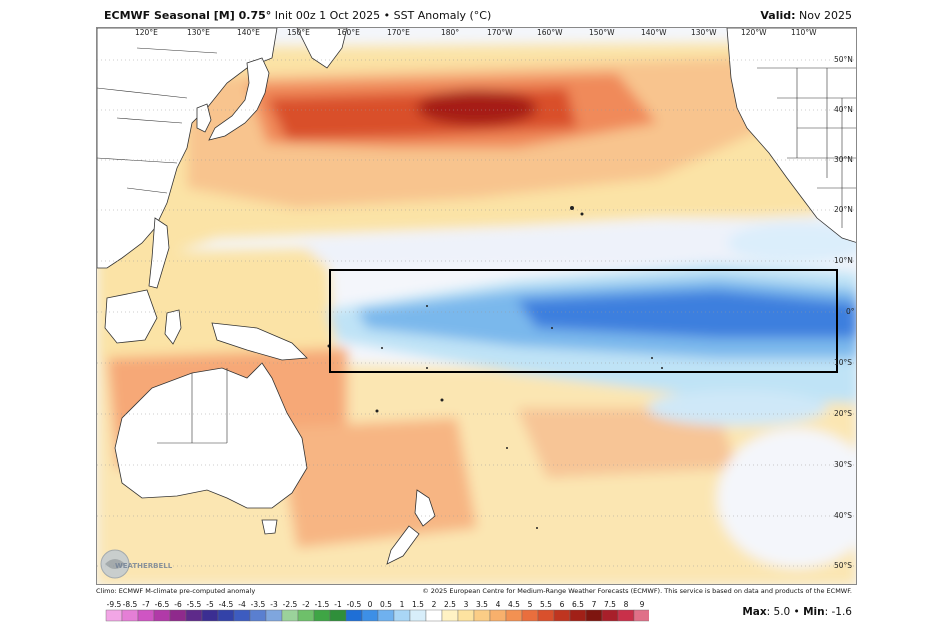  What do you see at coordinates (194, 604) in the screenshot?
I see `colorbar-label: -5.5` at bounding box center [194, 604].